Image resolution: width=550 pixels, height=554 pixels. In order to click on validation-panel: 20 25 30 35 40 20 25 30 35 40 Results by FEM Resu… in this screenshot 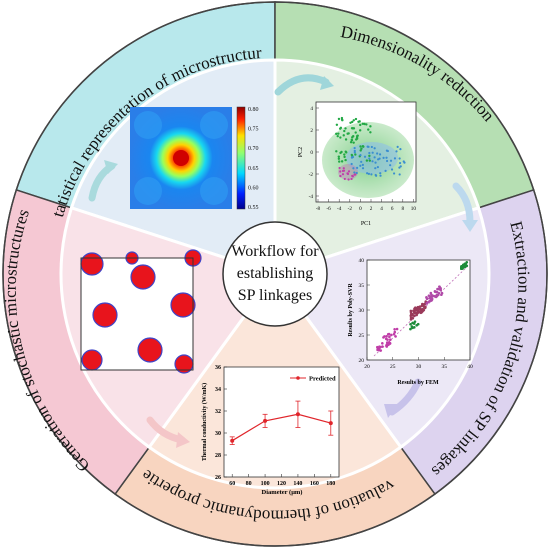, I will do `click(410, 322)`.